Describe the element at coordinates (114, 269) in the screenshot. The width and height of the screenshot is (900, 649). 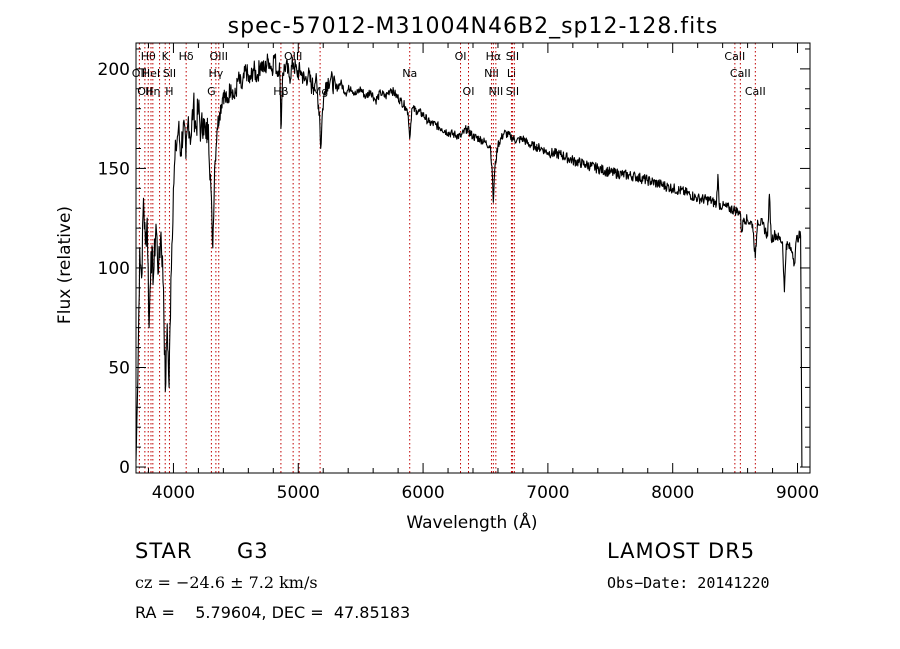
I see `y-tick-label: 100` at that location.